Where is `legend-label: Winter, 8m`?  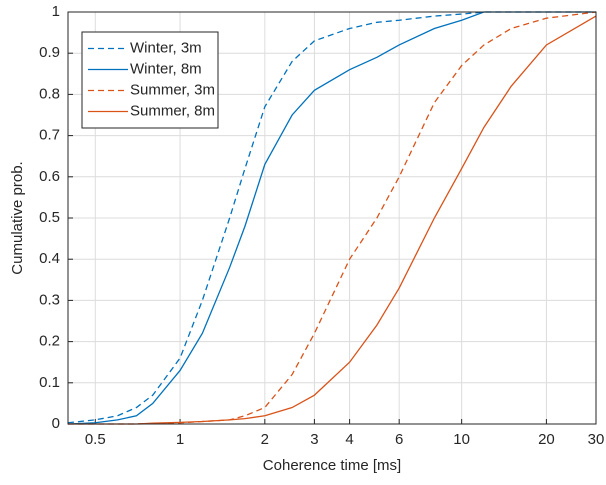 legend-label: Winter, 8m is located at coordinates (166, 68).